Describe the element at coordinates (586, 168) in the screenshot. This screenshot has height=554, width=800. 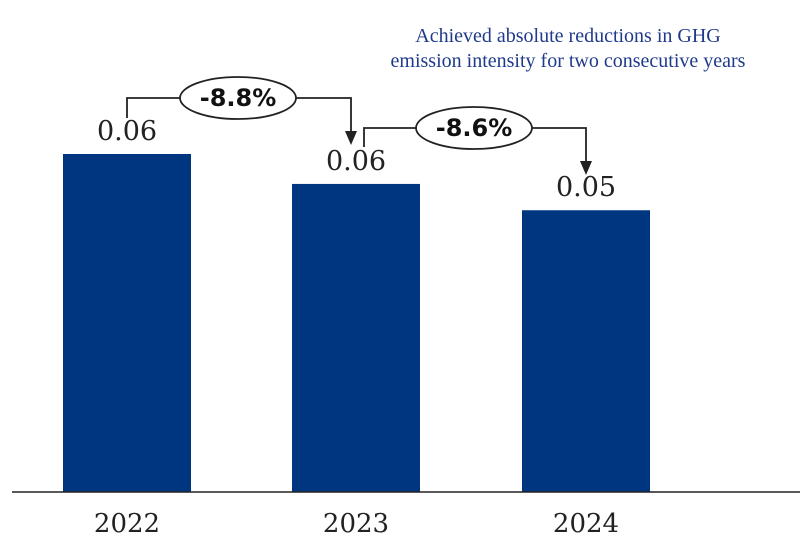
I see `change-arrowhead-2023-2024` at that location.